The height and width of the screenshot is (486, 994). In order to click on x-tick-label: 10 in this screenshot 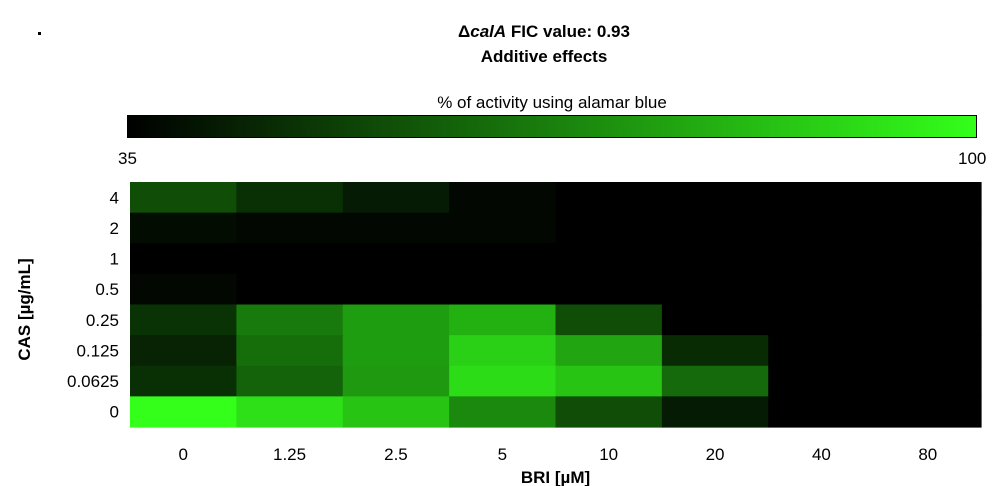, I will do `click(608, 454)`.